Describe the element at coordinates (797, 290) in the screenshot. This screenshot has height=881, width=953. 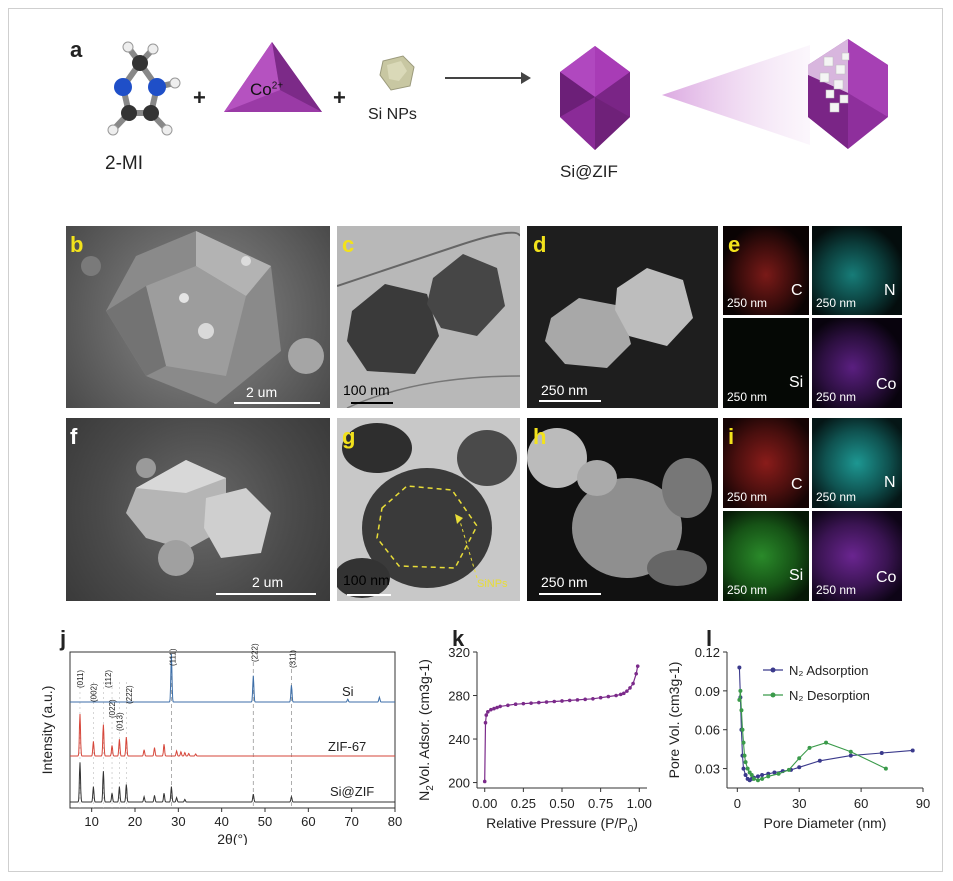
I see `eds-e-c-element: C` at that location.